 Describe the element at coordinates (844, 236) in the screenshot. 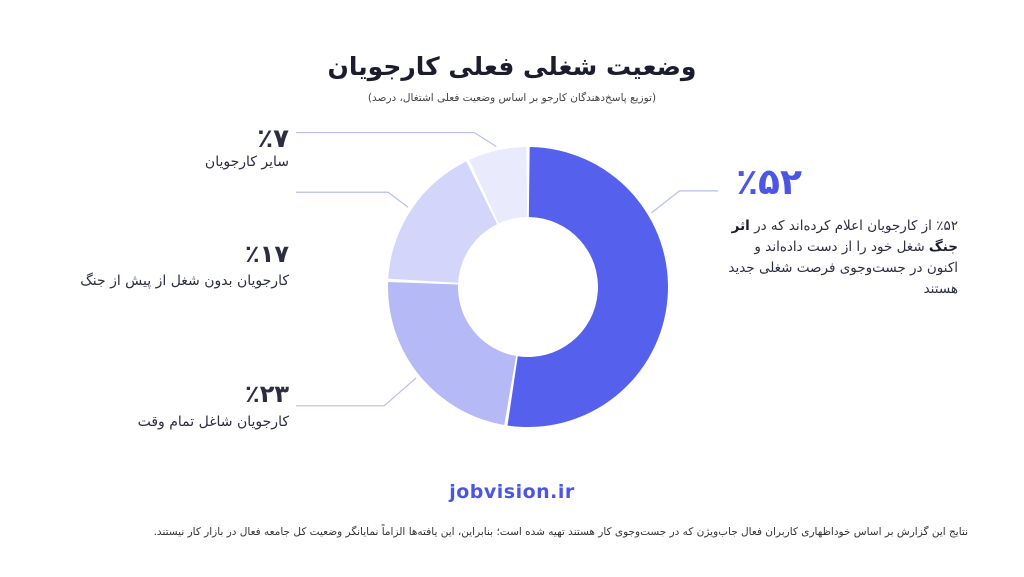

I see `desc-bold: اثر جنگ` at that location.